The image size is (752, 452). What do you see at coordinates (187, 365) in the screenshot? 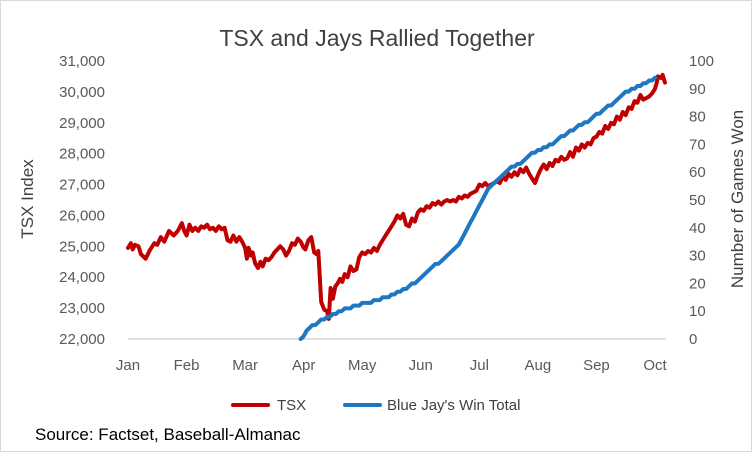
I see `x-tick-label: Feb` at bounding box center [187, 365].